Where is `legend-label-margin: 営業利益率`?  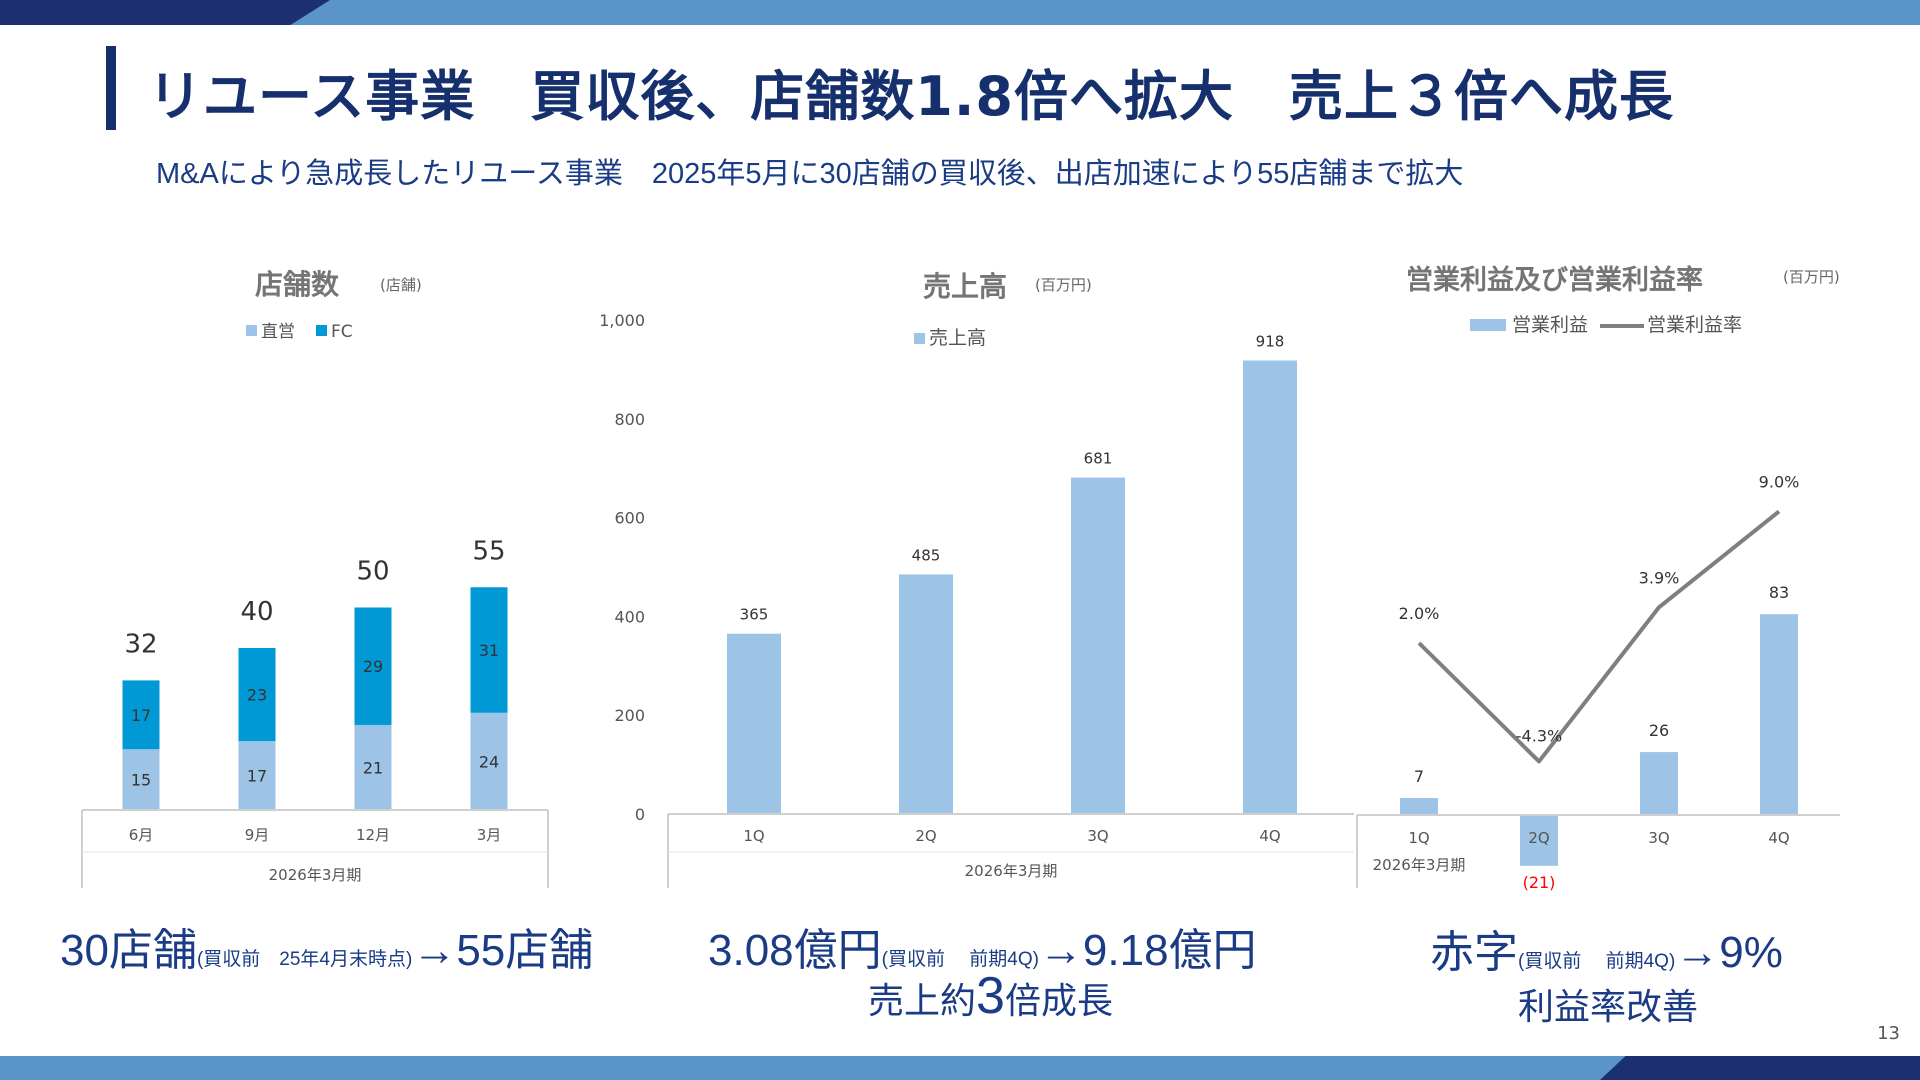 legend-label-margin: 営業利益率 is located at coordinates (1694, 325).